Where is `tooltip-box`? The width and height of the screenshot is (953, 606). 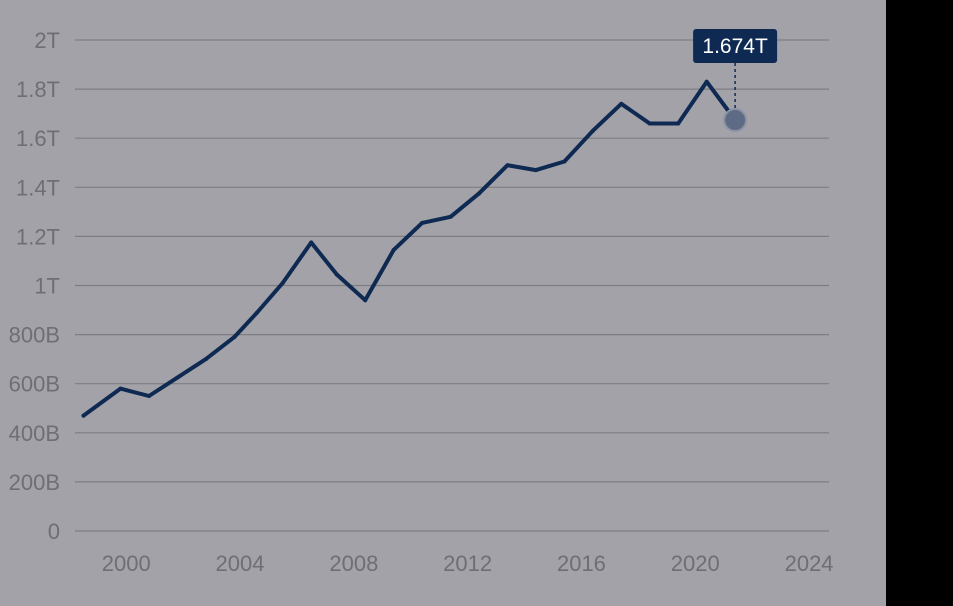 tooltip-box is located at coordinates (735, 46).